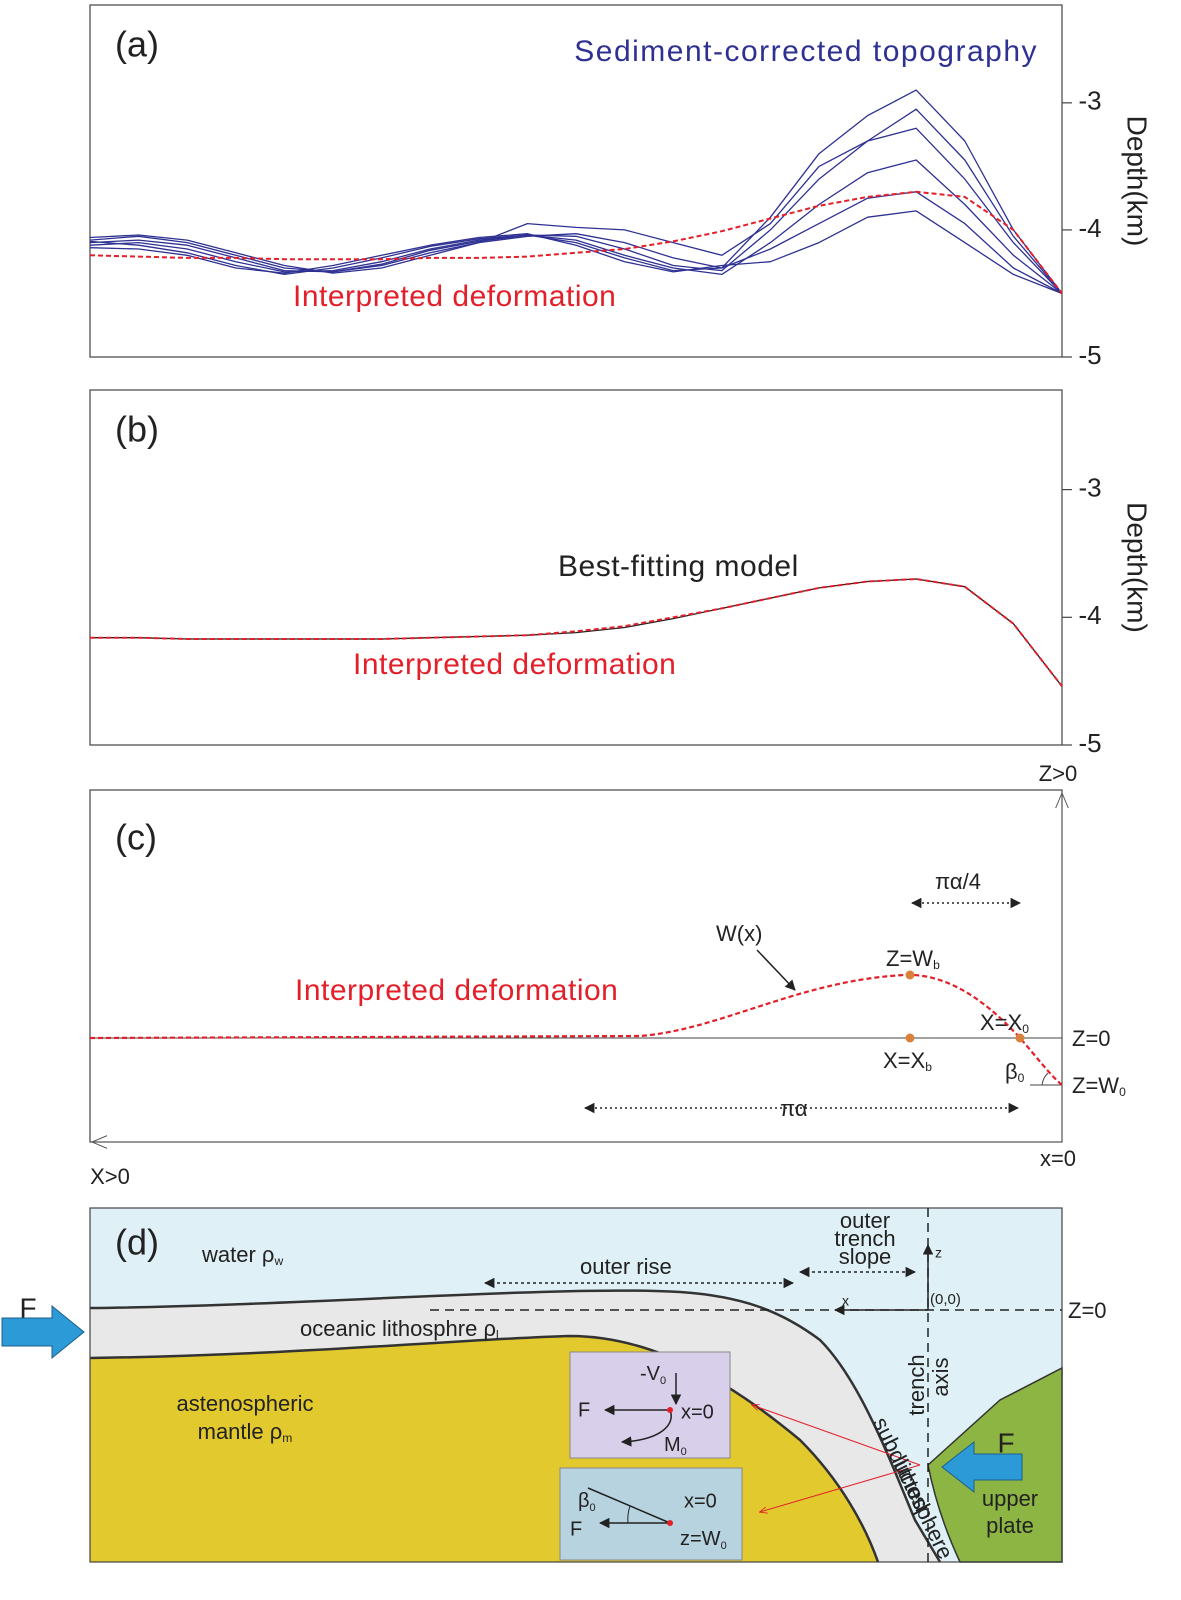 The height and width of the screenshot is (1600, 1181). I want to click on inset-arrow, so click(646, 1428).